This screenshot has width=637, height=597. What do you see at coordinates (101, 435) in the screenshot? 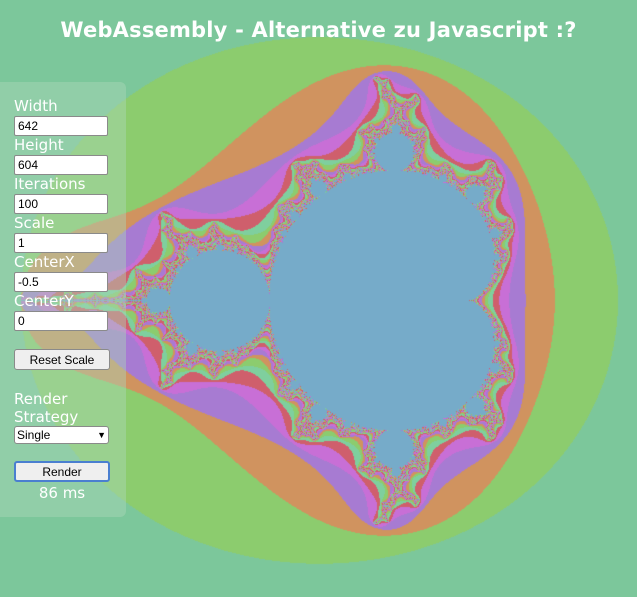
I see `chevron-down-icon: ▼` at bounding box center [101, 435].